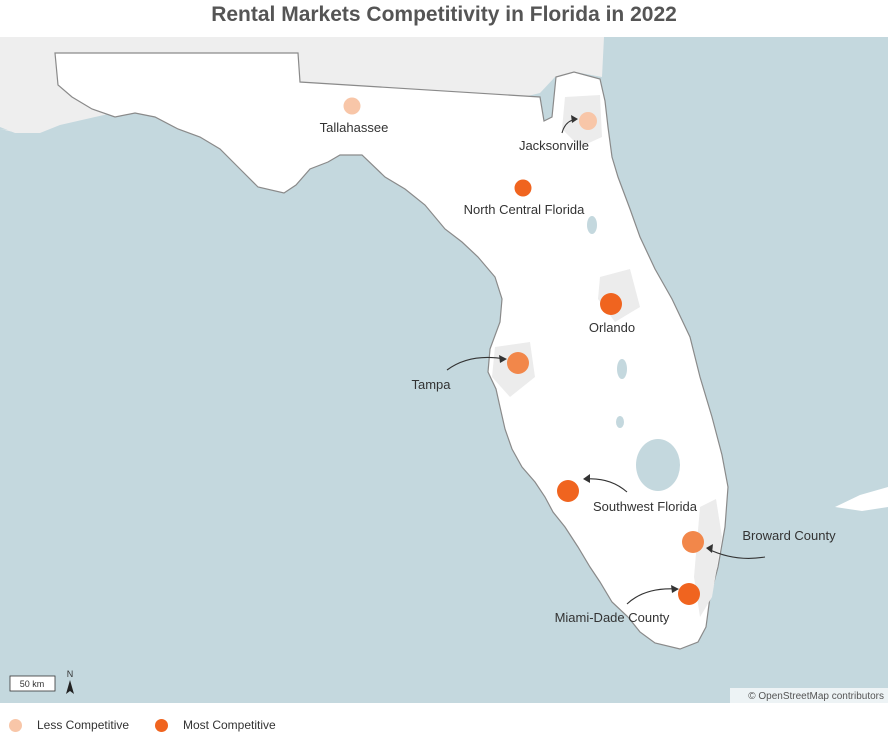  What do you see at coordinates (588, 121) in the screenshot?
I see `marker-jacksonville` at bounding box center [588, 121].